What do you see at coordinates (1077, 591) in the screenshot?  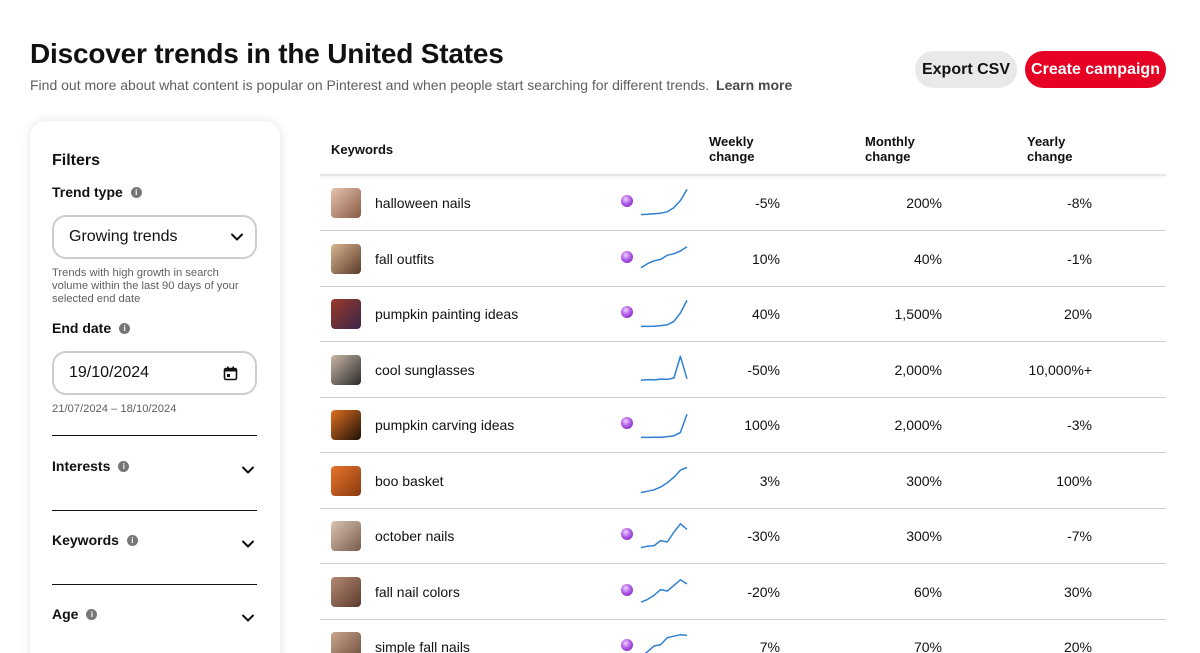 I see `yearly-change: 30%` at bounding box center [1077, 591].